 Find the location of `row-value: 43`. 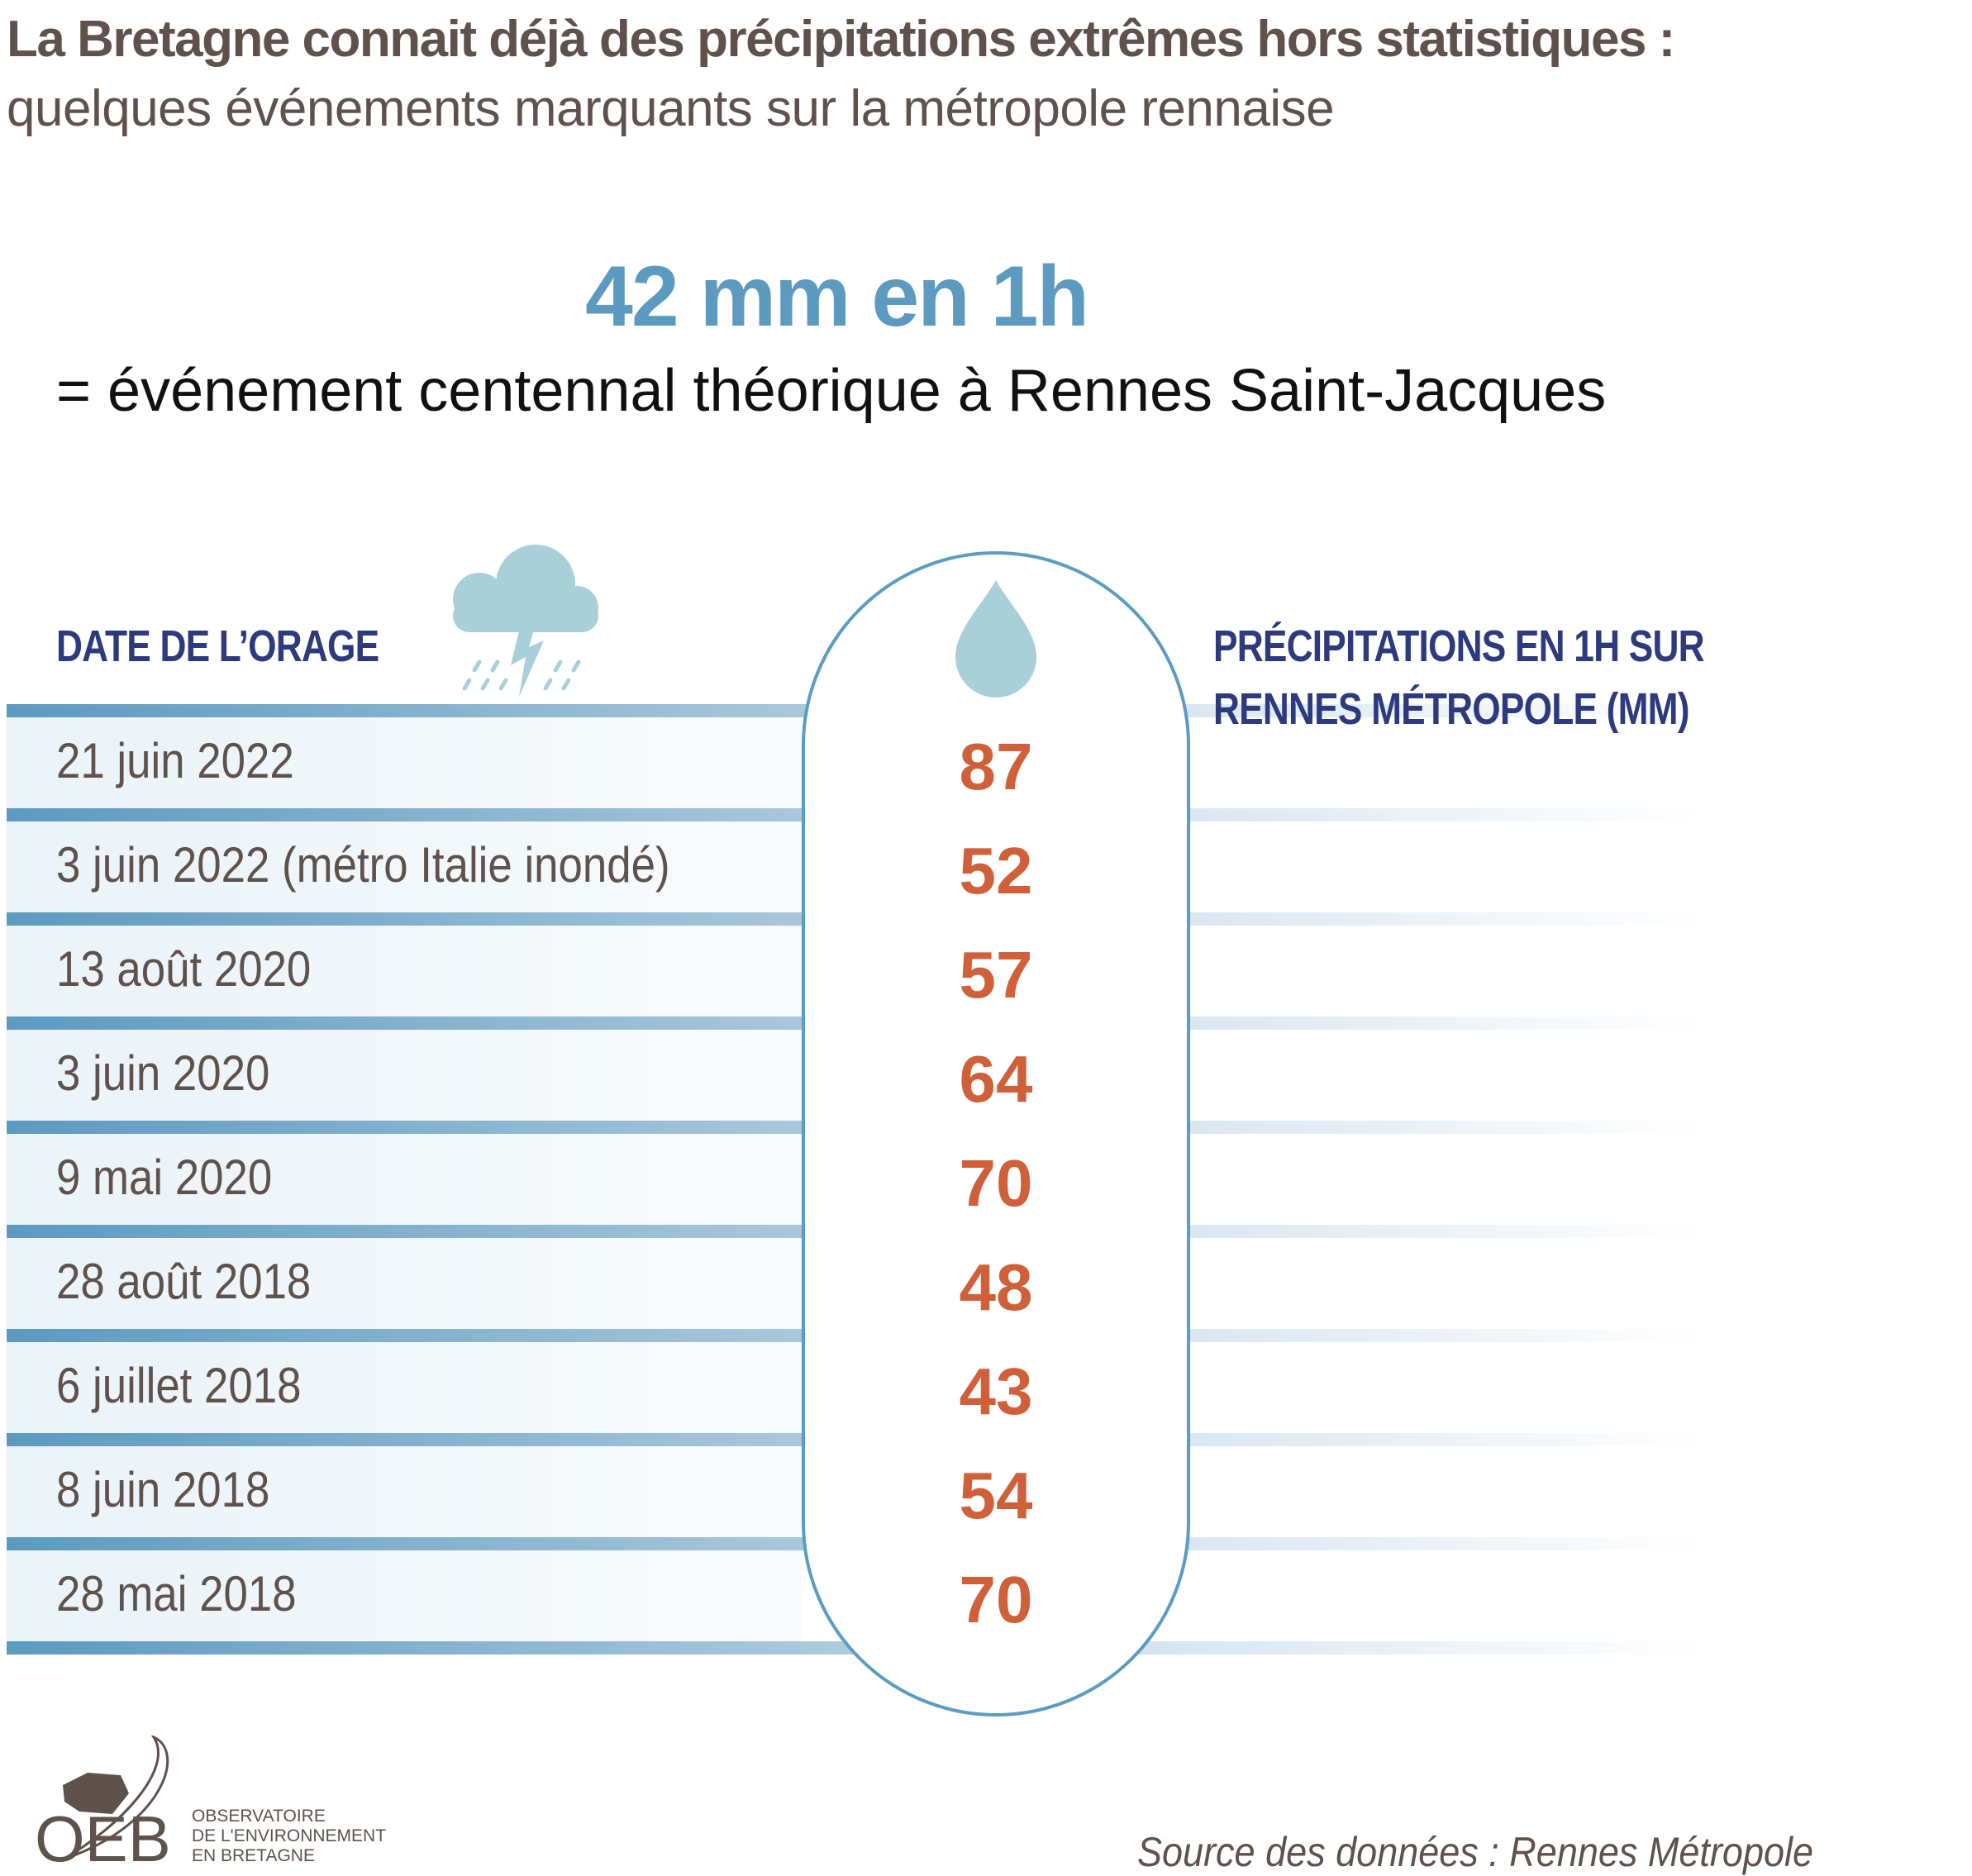

row-value: 43 is located at coordinates (996, 1391).